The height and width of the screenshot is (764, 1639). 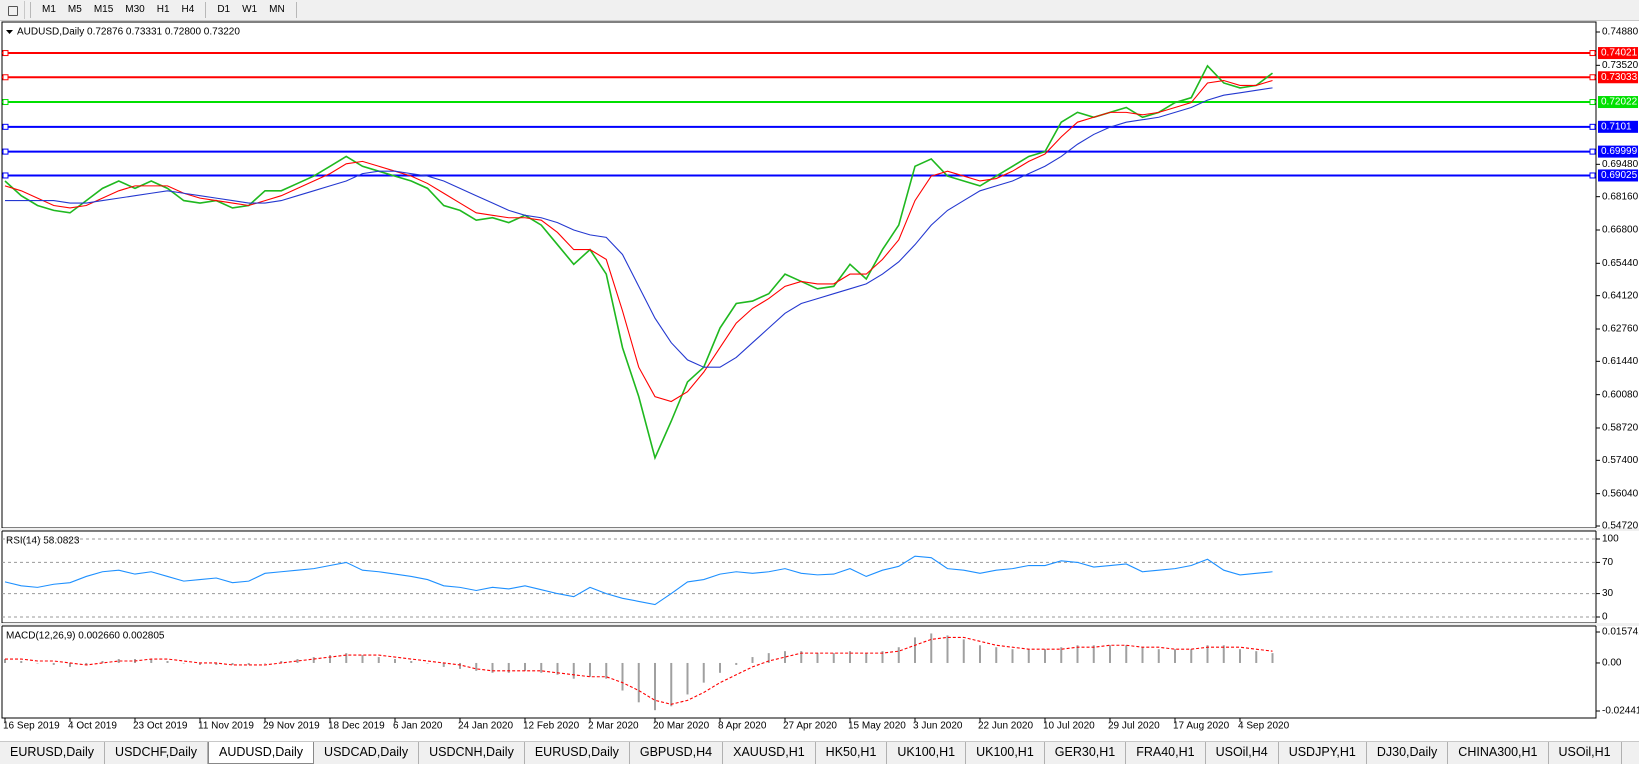 I want to click on chart-tab: USDCNH,Daily, so click(x=472, y=753).